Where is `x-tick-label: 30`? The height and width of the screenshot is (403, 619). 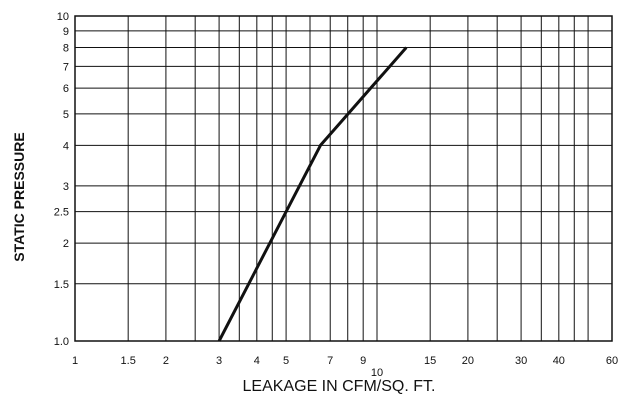 x-tick-label: 30 is located at coordinates (521, 361).